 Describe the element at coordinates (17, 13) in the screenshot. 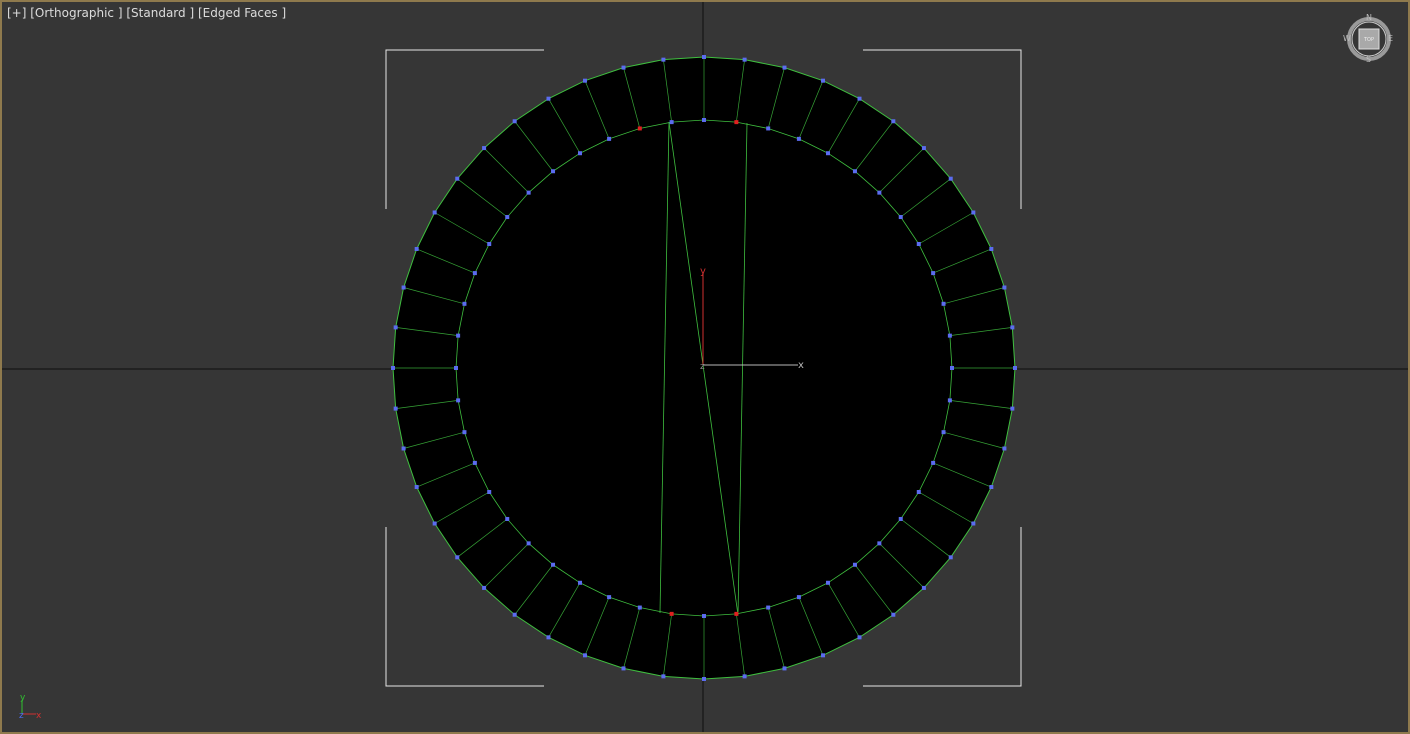

I see `viewport-general-menu: [+]` at that location.